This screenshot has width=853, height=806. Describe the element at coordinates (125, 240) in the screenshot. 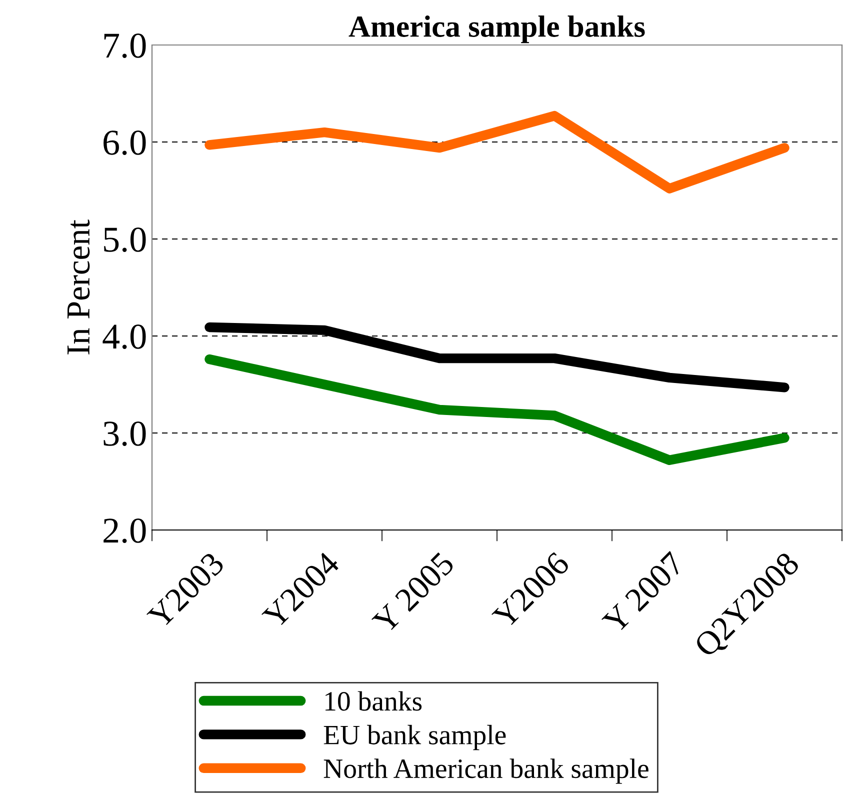

I see `y-tick-label: 5.0` at that location.